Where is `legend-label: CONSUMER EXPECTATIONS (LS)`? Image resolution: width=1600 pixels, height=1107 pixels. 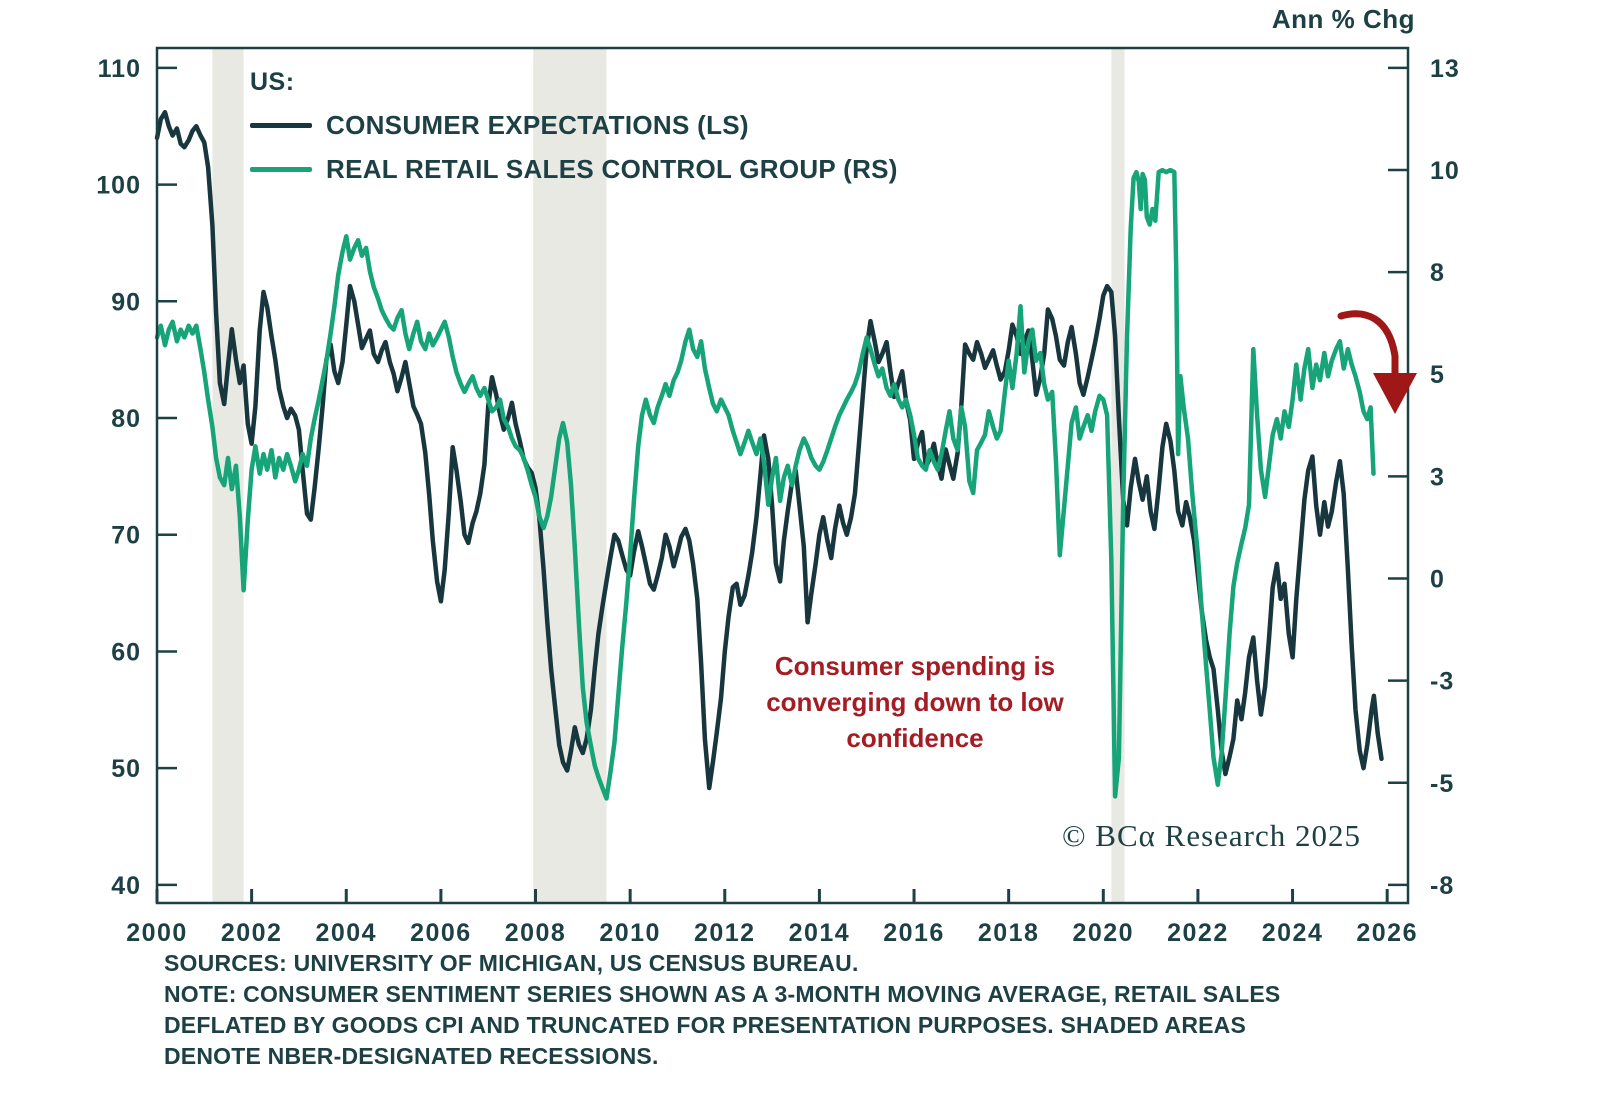
legend-label: CONSUMER EXPECTATIONS (LS) is located at coordinates (537, 124).